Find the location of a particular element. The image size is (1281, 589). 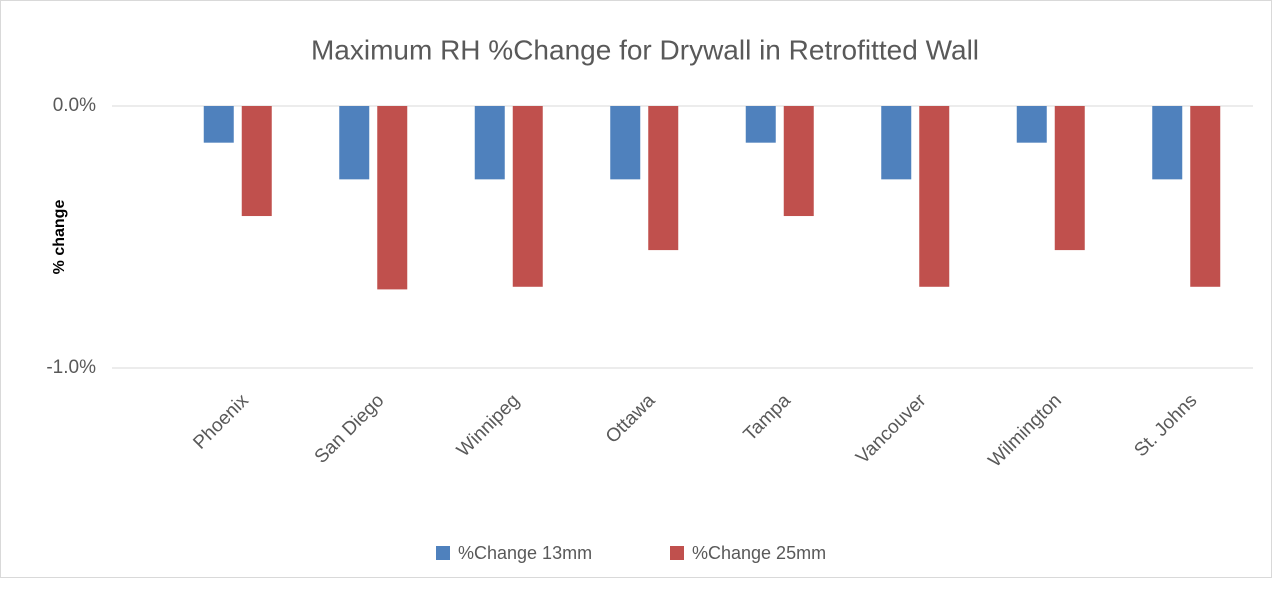

y-tick-label: -1.0% is located at coordinates (71, 367).